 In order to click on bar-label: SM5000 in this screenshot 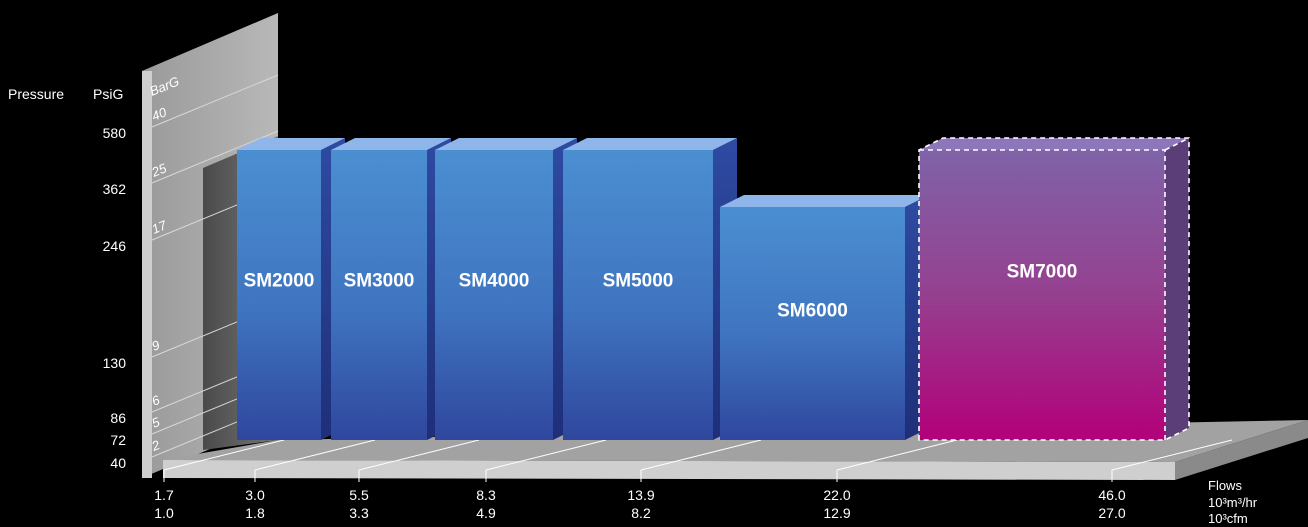, I will do `click(638, 280)`.